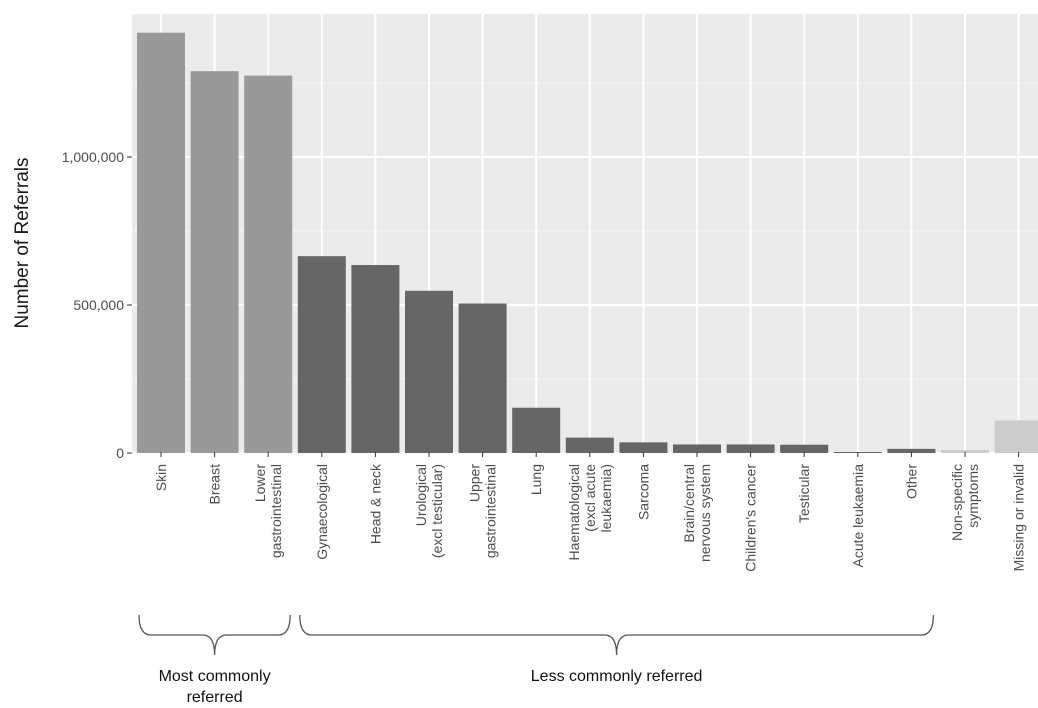 Image resolution: width=1038 pixels, height=708 pixels. Describe the element at coordinates (375, 503) in the screenshot. I see `x-tick-label: Head & neck` at that location.